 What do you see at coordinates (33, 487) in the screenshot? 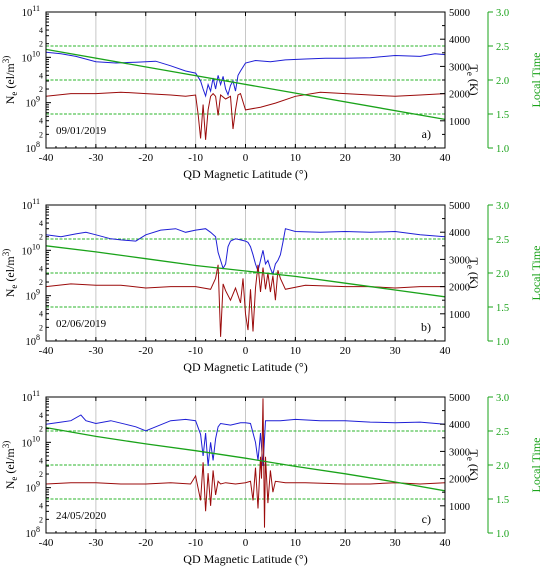
I see `y-left-tick-label: 10⁹` at bounding box center [33, 487].